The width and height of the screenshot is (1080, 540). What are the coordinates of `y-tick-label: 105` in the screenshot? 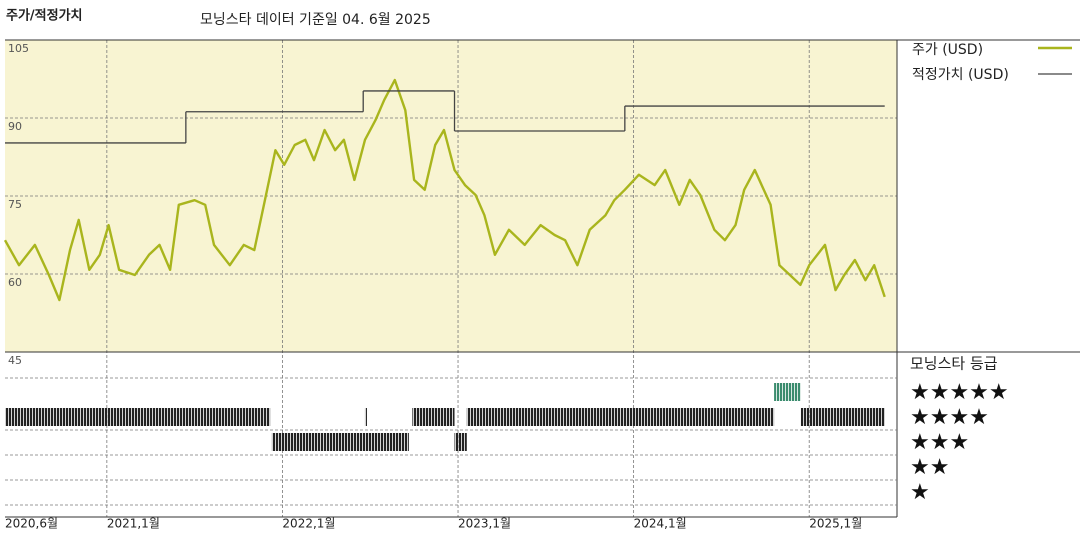 It's located at (18, 48).